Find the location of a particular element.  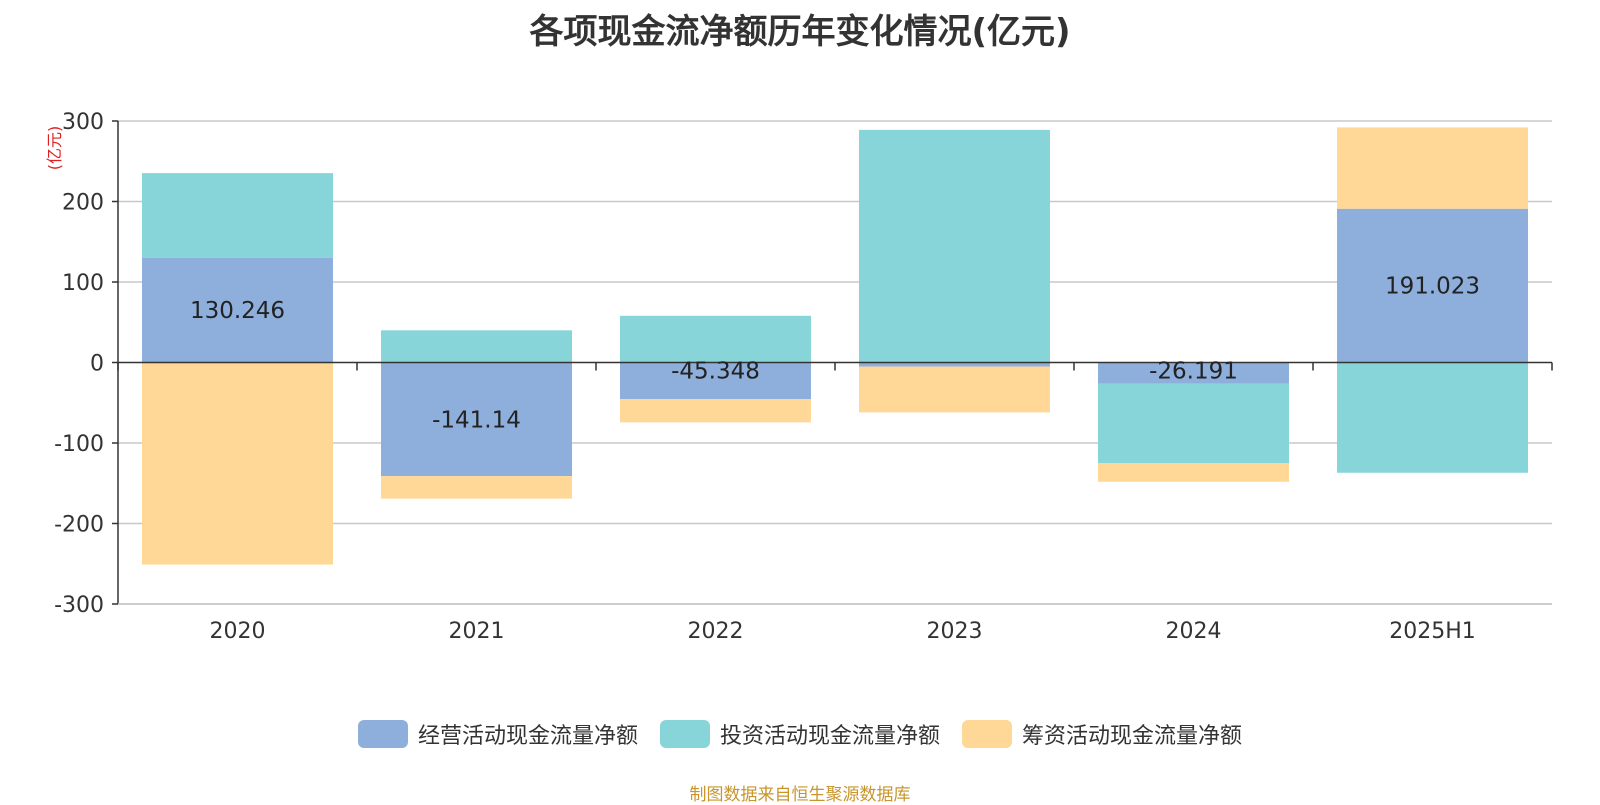

bar-segment-s1-2025H1 is located at coordinates (1432, 417).